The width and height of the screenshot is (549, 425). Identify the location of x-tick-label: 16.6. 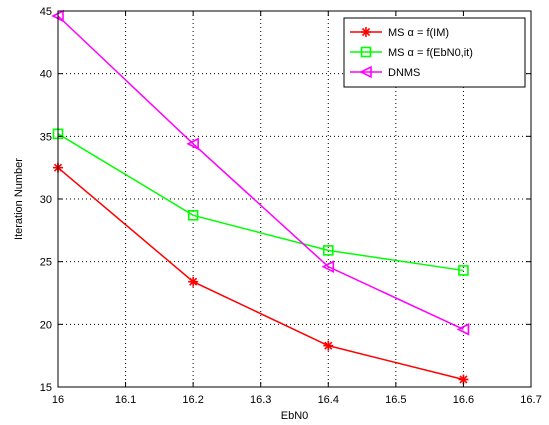
(463, 400).